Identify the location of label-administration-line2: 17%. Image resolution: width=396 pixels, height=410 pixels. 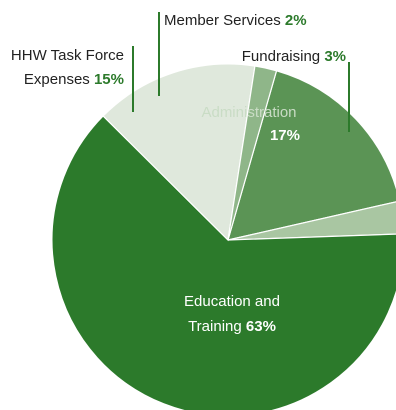
(285, 135).